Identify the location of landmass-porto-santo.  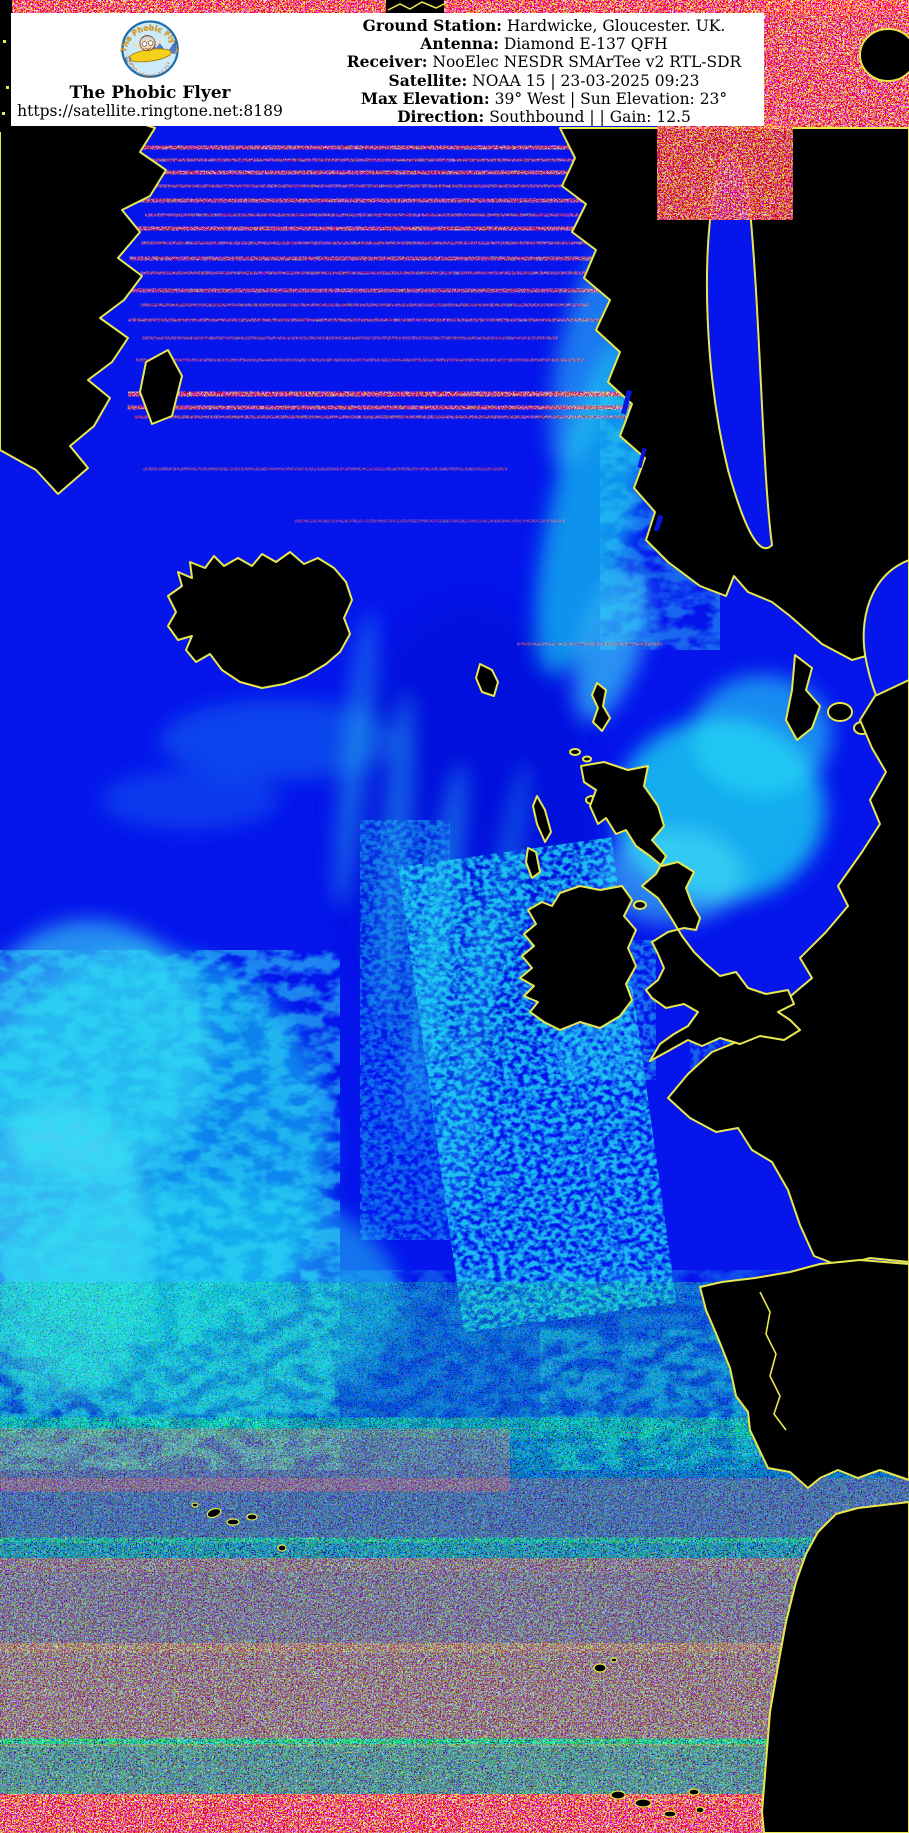
(614, 1660).